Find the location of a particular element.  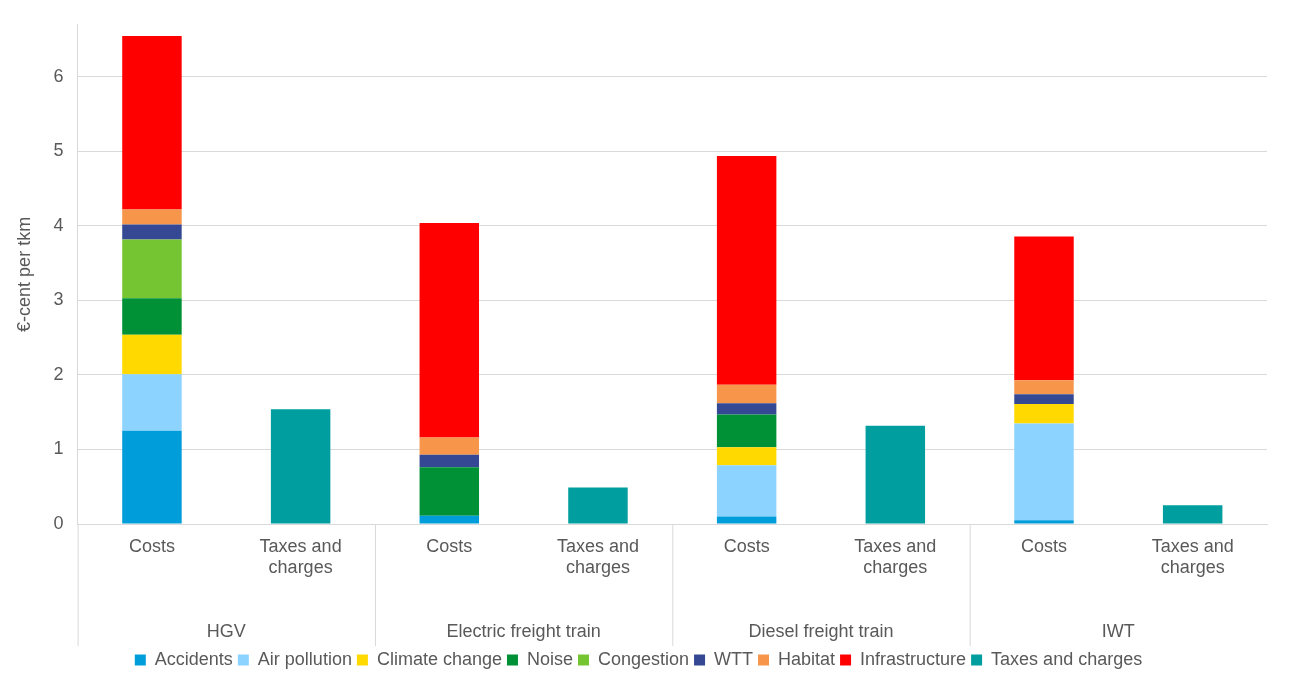

text: Electric freight train is located at coordinates (523, 630).